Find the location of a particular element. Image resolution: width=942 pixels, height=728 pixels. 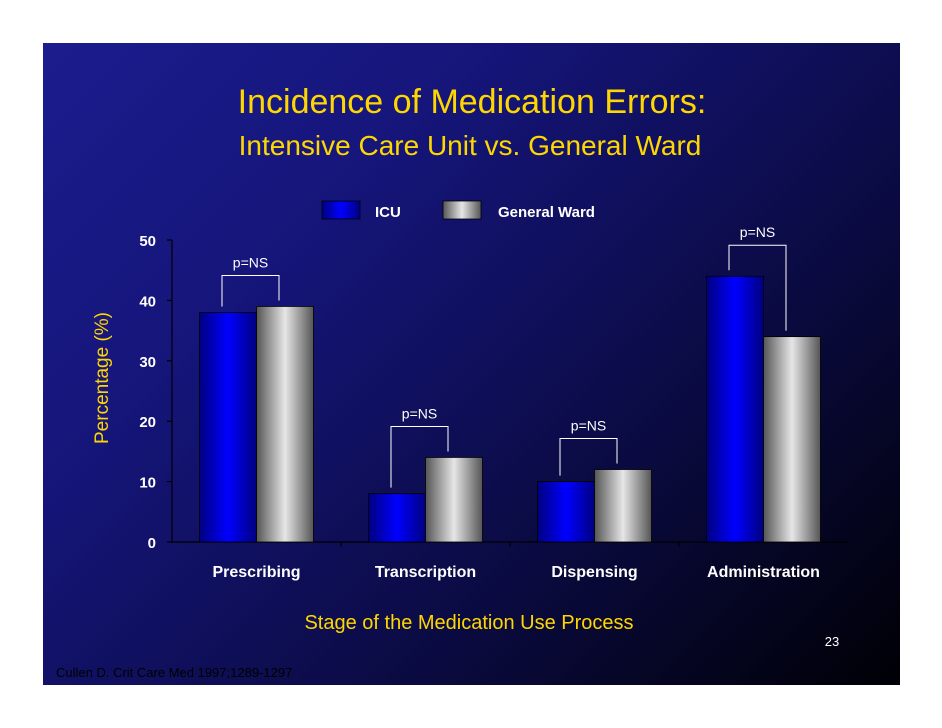

y-tick-label: 0 is located at coordinates (152, 543).